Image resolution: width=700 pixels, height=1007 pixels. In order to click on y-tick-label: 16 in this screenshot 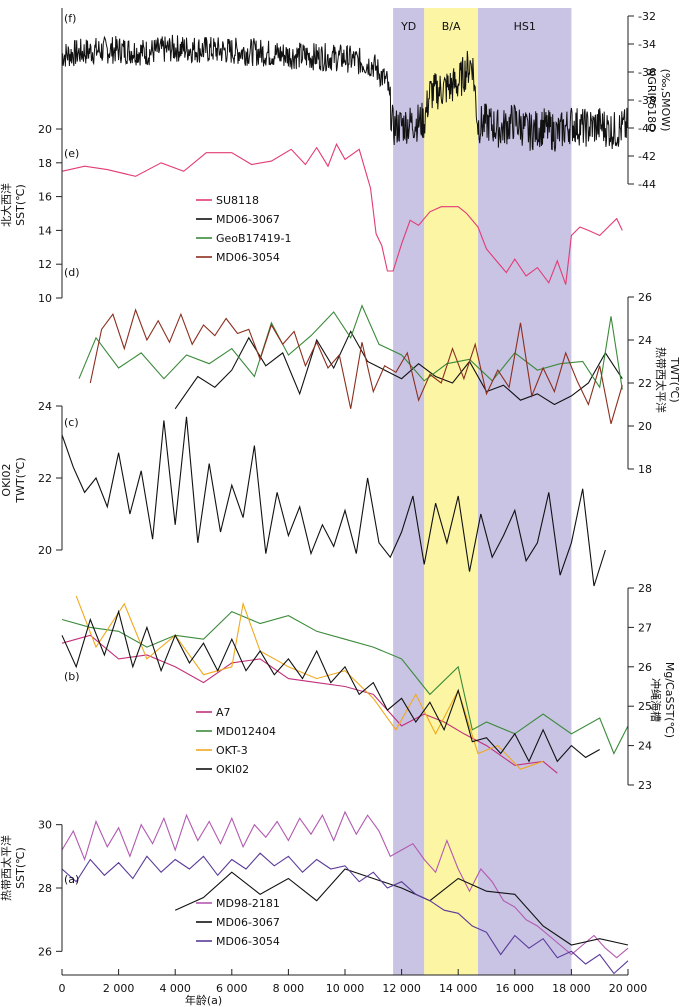, I will do `click(45, 197)`.